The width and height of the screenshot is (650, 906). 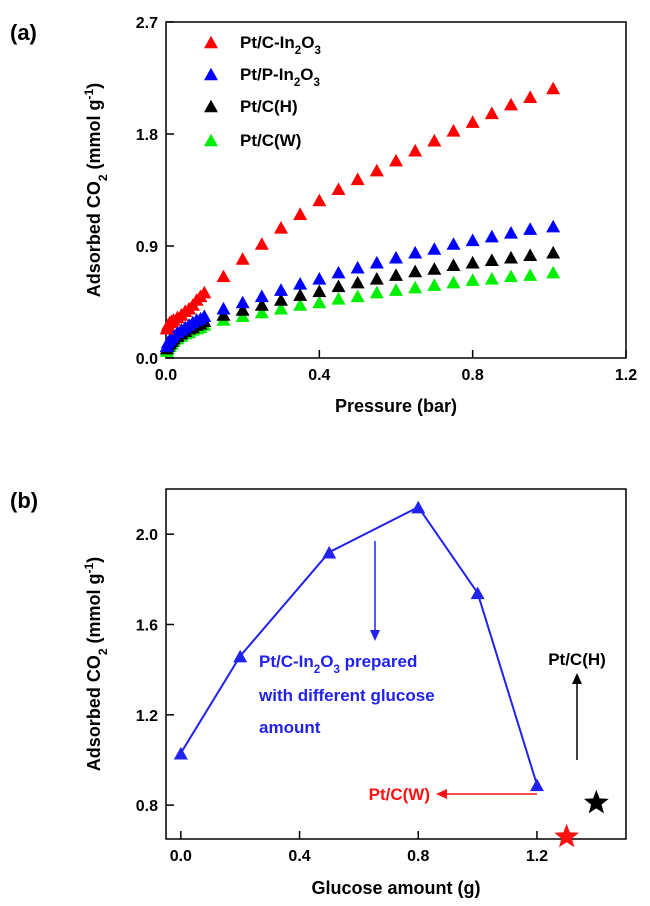 I want to click on annotation-text-line: with different glucose, so click(x=346, y=695).